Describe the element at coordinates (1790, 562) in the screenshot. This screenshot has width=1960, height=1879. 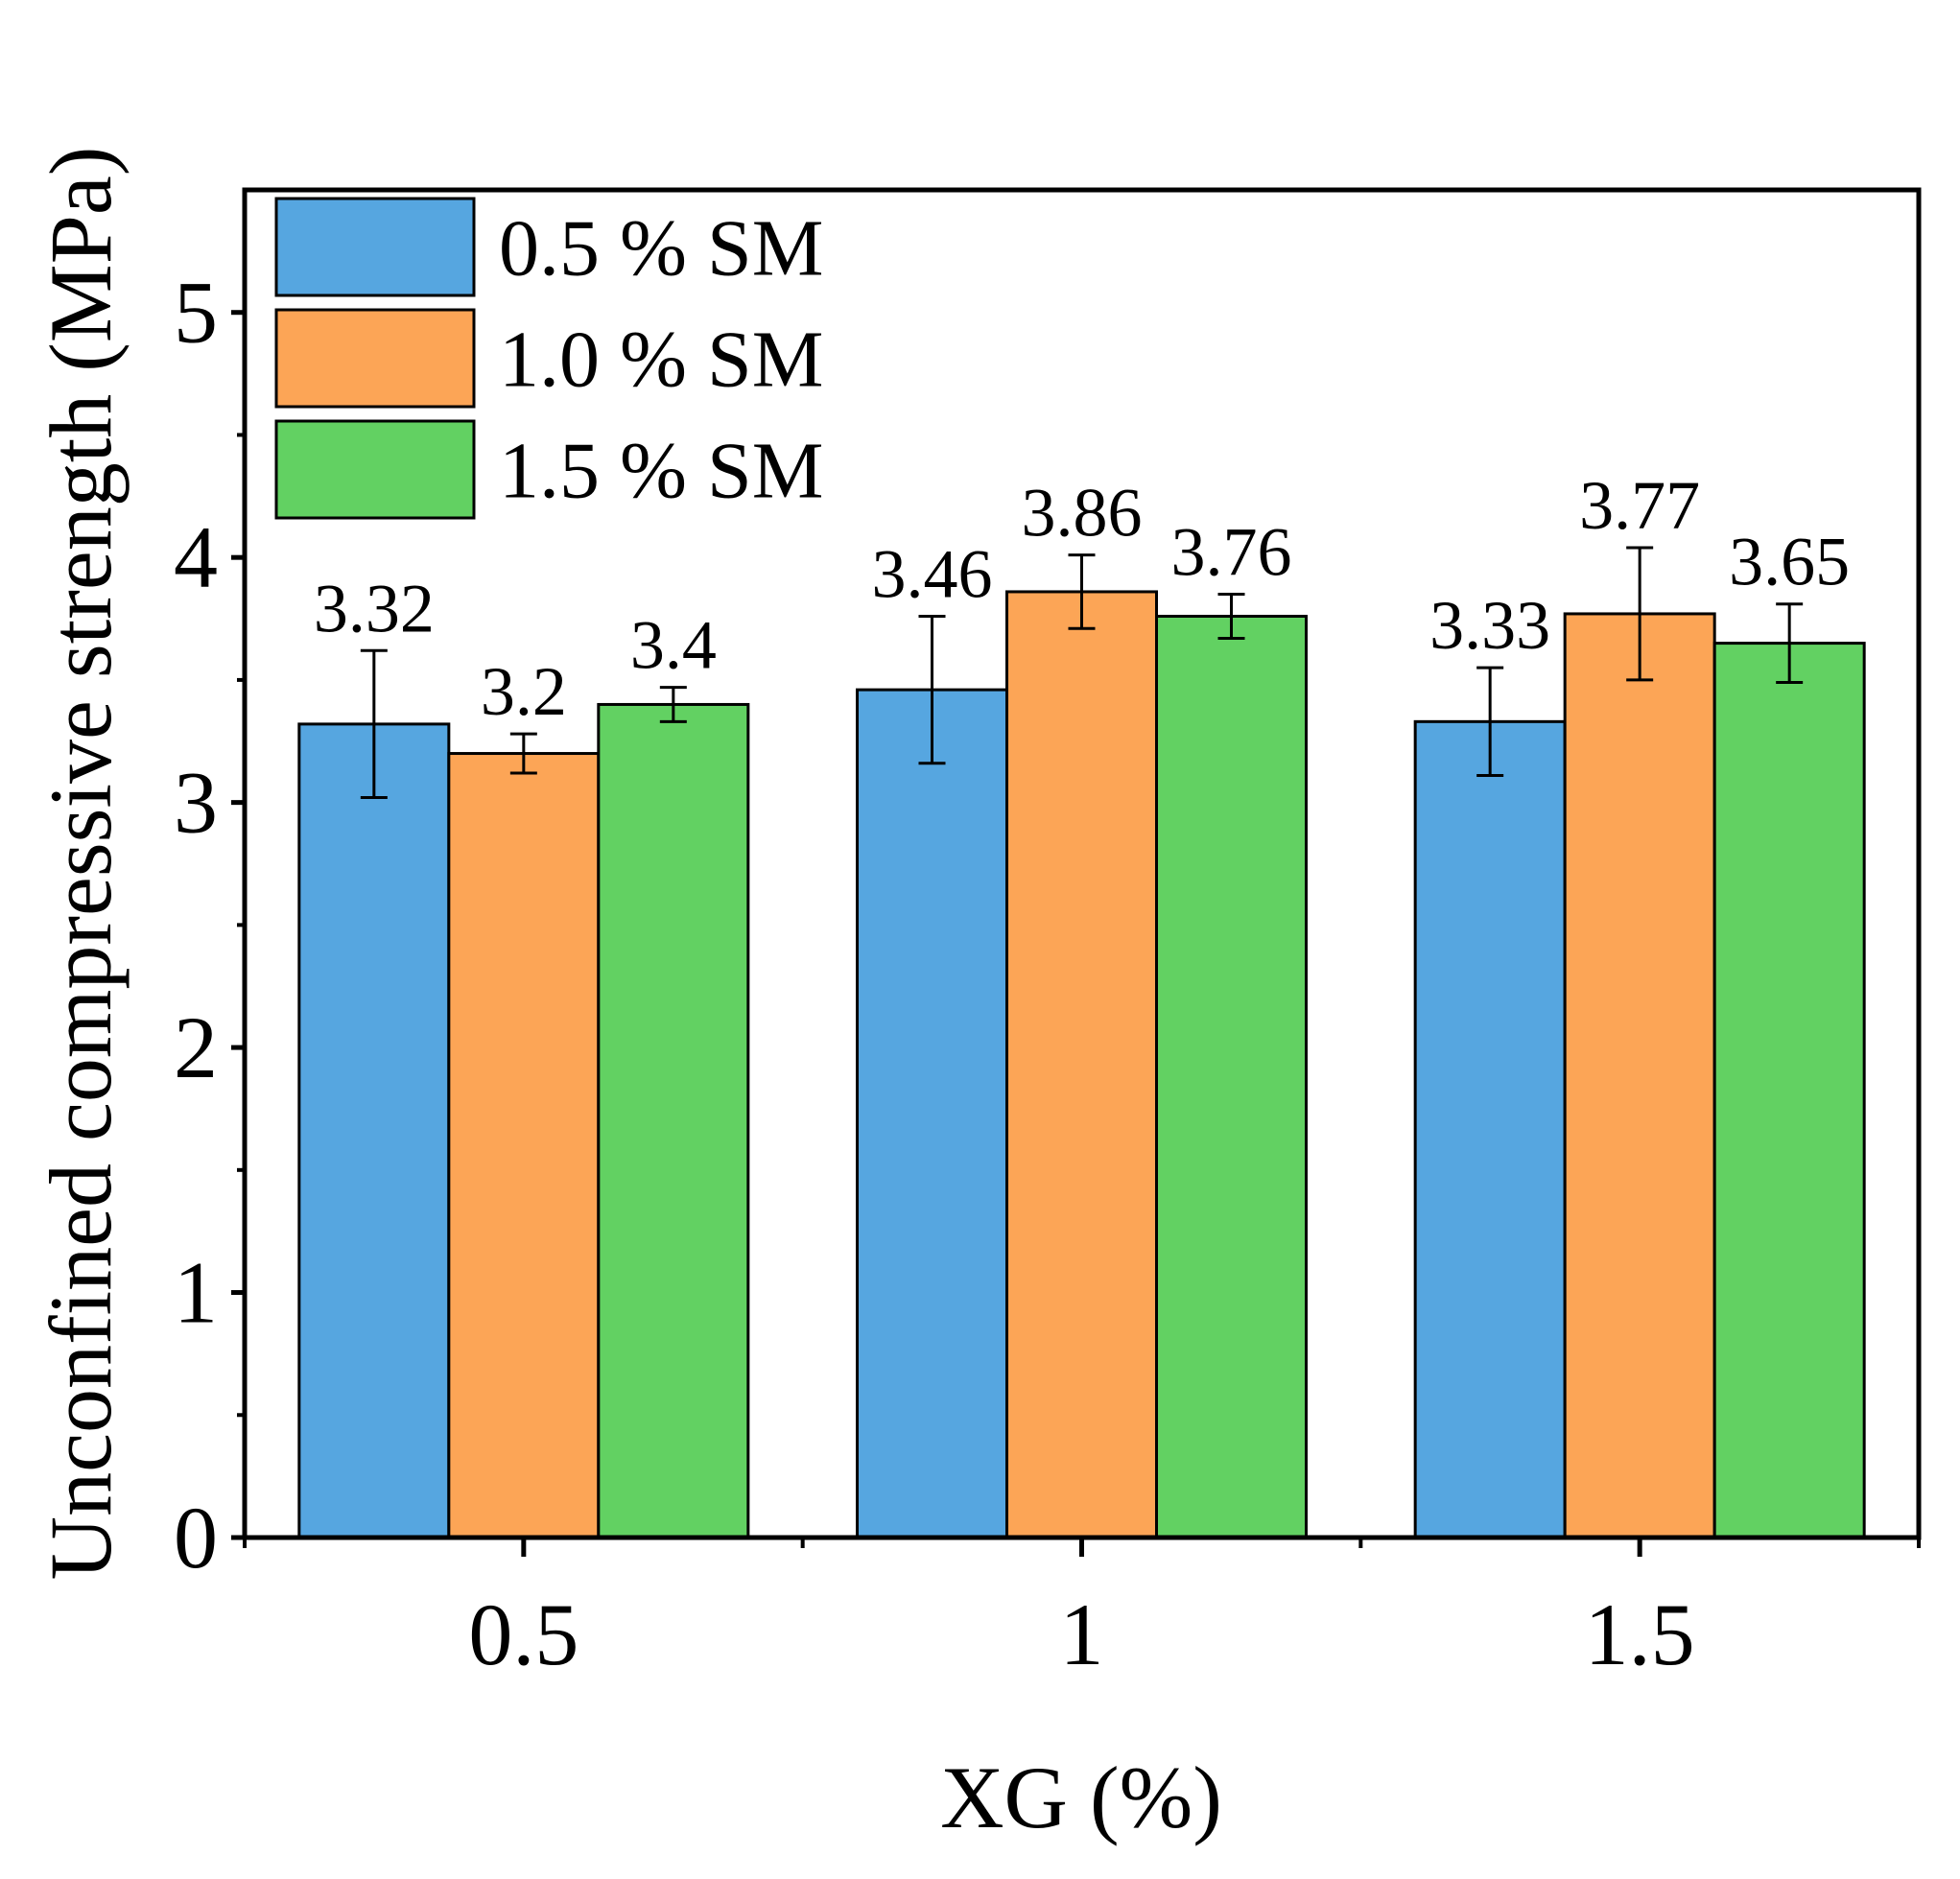
I see `data-label: 3.65` at that location.